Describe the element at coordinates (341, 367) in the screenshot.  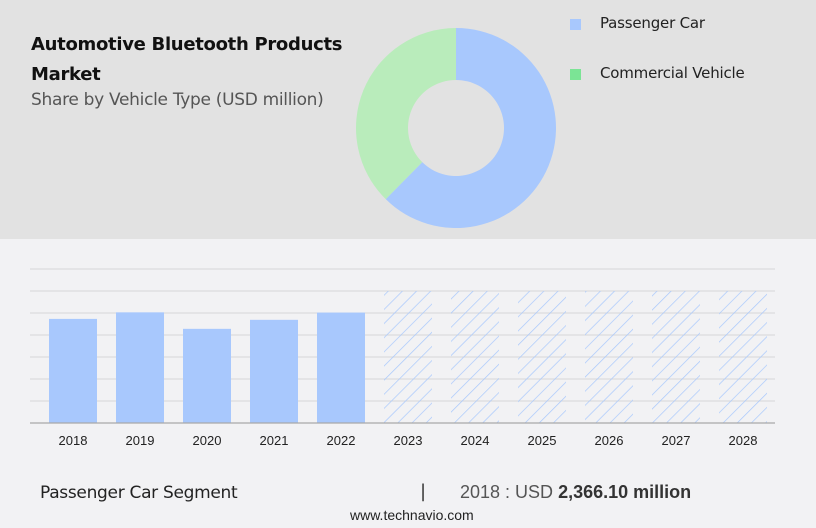
I see `bar-2022` at that location.